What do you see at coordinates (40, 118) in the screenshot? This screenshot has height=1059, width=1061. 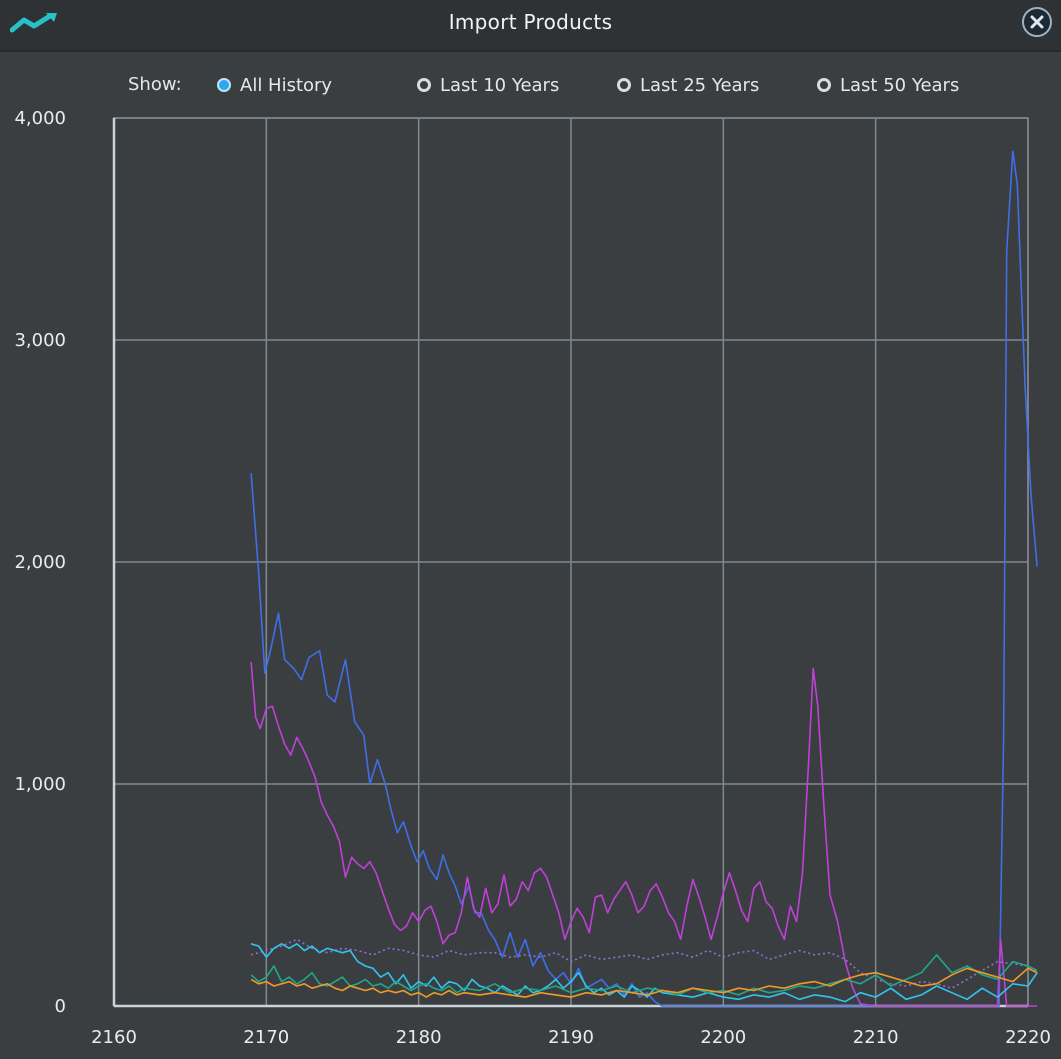 I see `y-tick-label: 4,000` at bounding box center [40, 118].